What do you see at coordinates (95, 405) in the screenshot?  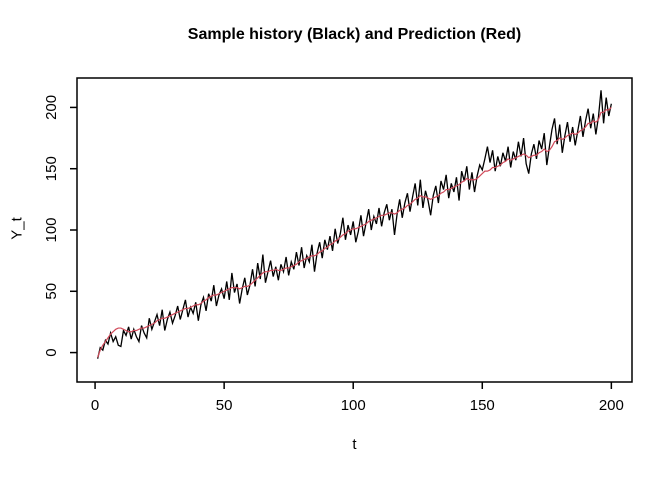 I see `x-tick-label: 0` at bounding box center [95, 405].